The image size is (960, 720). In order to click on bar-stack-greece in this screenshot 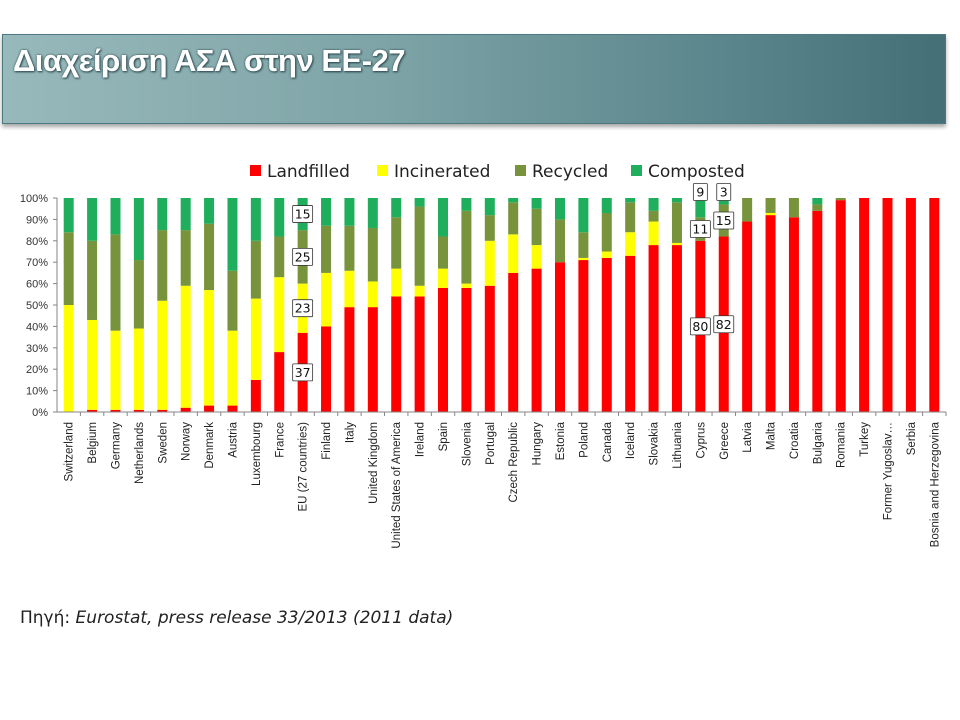, I will do `click(723, 305)`.